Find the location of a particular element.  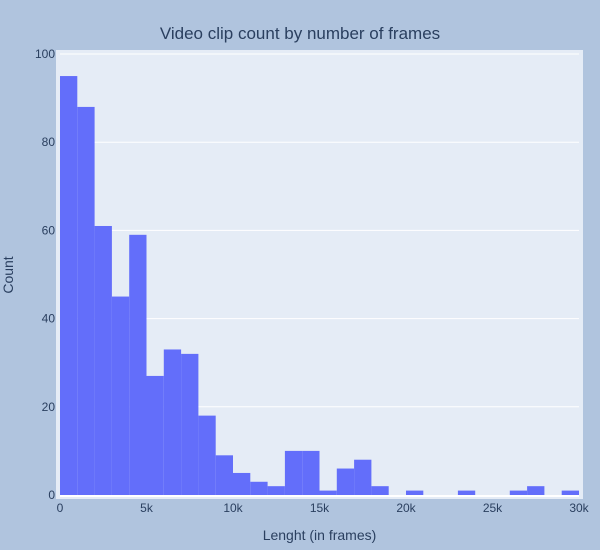

y-tick-label-4: 80 is located at coordinates (49, 142).